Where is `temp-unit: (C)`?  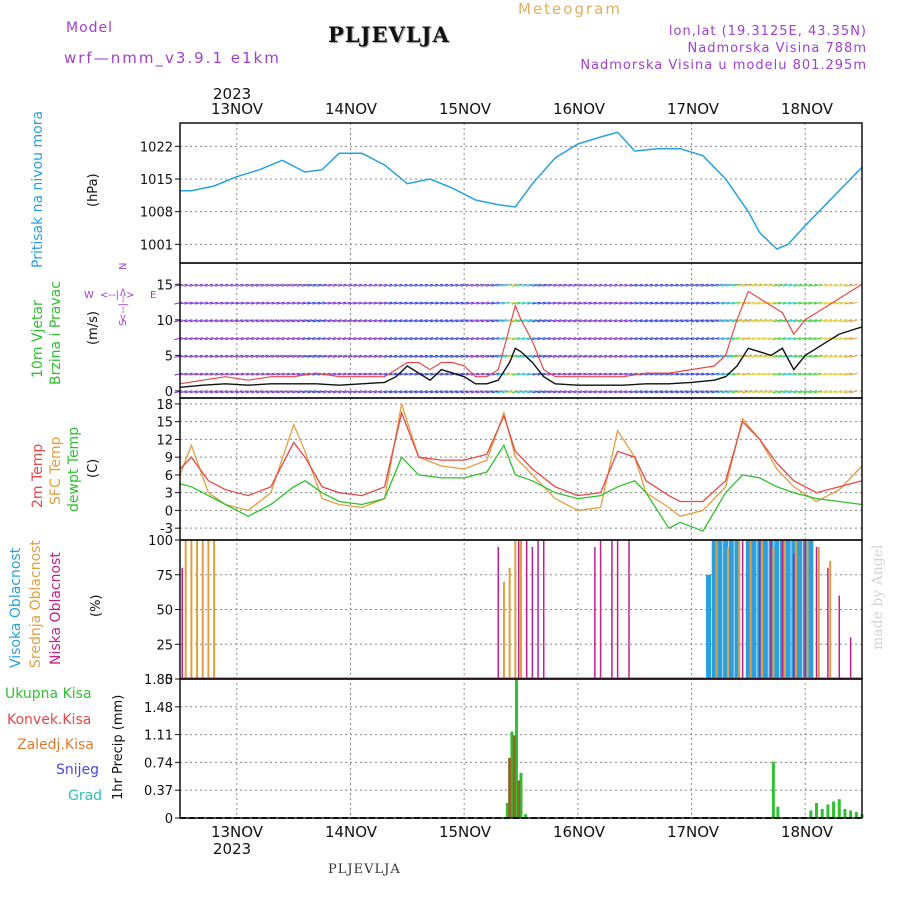 temp-unit: (C) is located at coordinates (93, 468).